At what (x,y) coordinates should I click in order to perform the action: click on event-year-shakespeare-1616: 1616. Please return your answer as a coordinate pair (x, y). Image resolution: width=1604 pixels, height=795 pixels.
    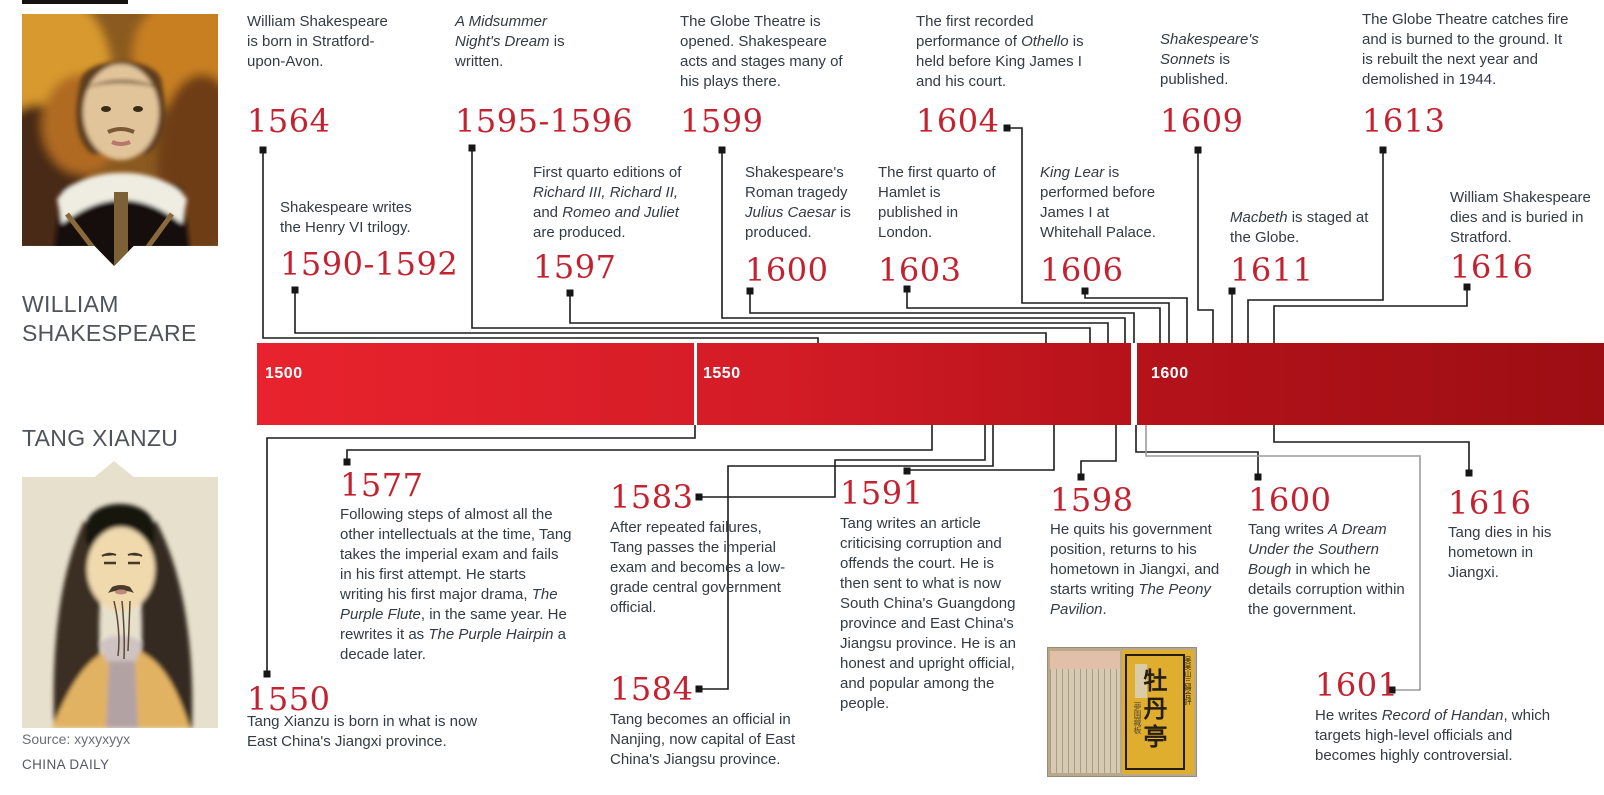
    Looking at the image, I should click on (1492, 267).